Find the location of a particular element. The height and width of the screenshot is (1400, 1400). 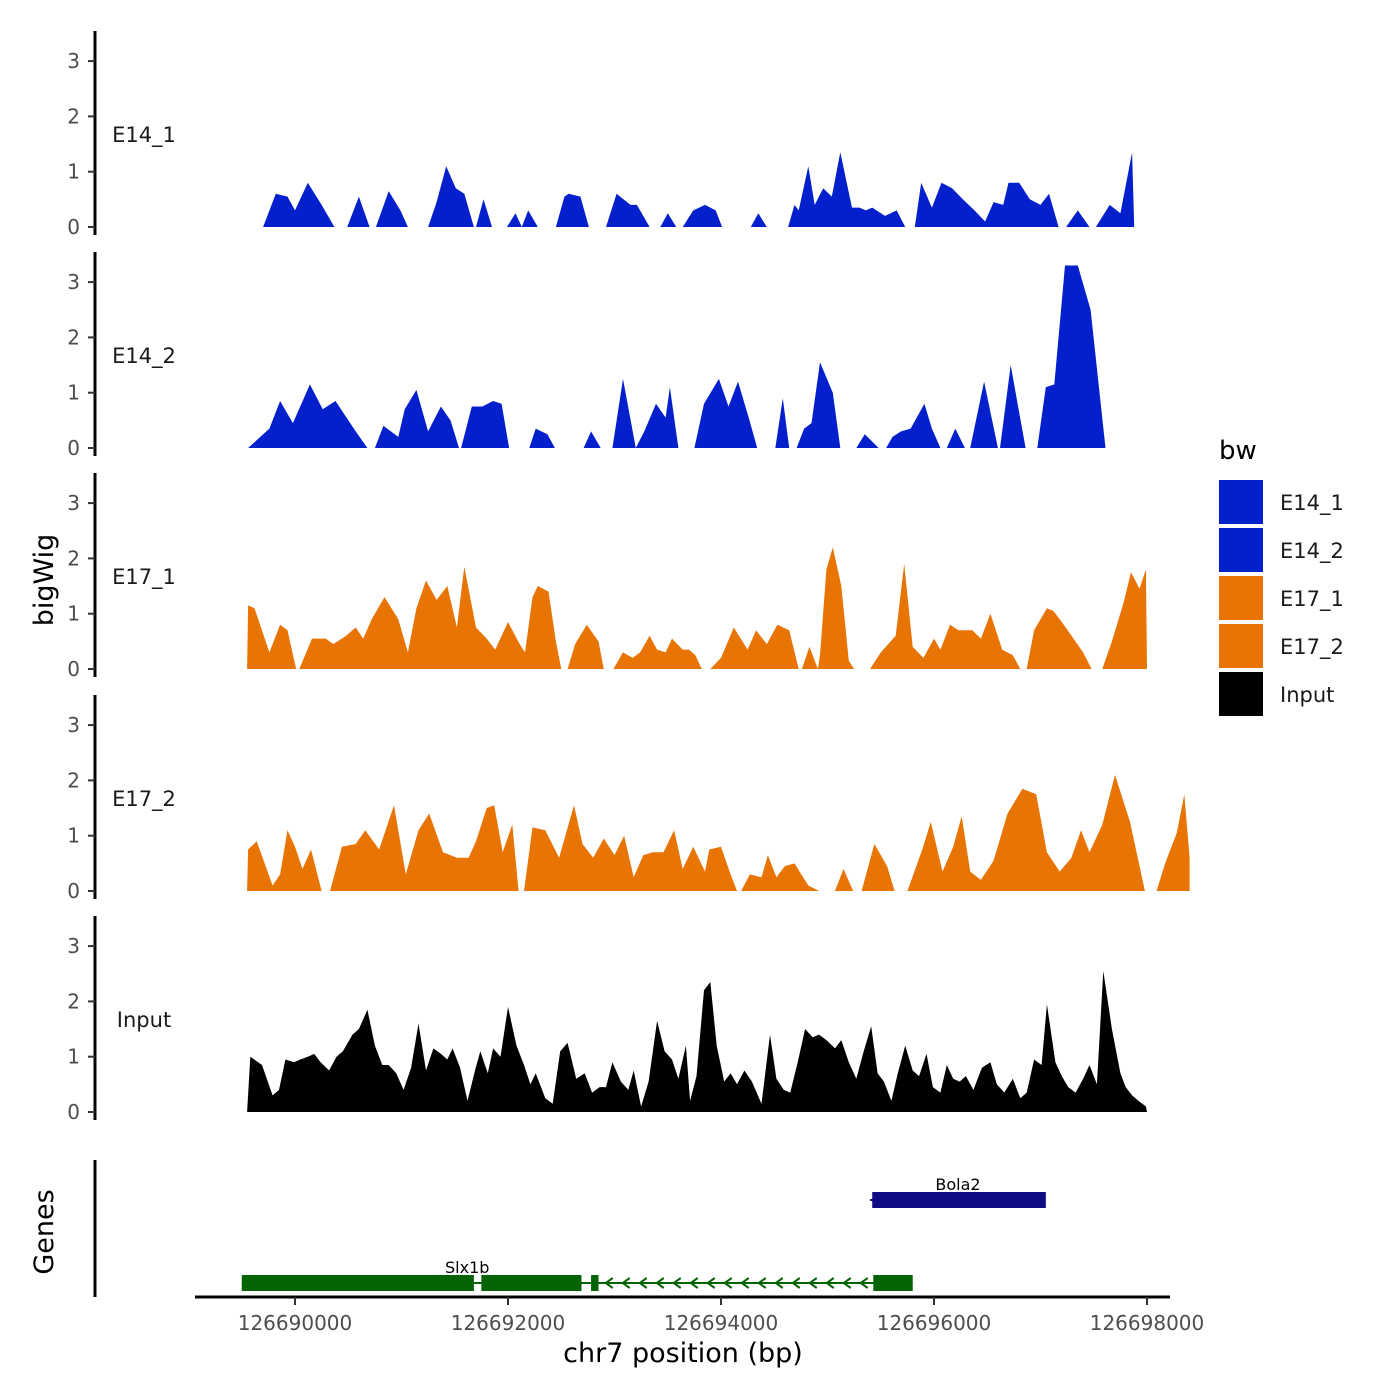

signal-area-Input is located at coordinates (697, 1041).